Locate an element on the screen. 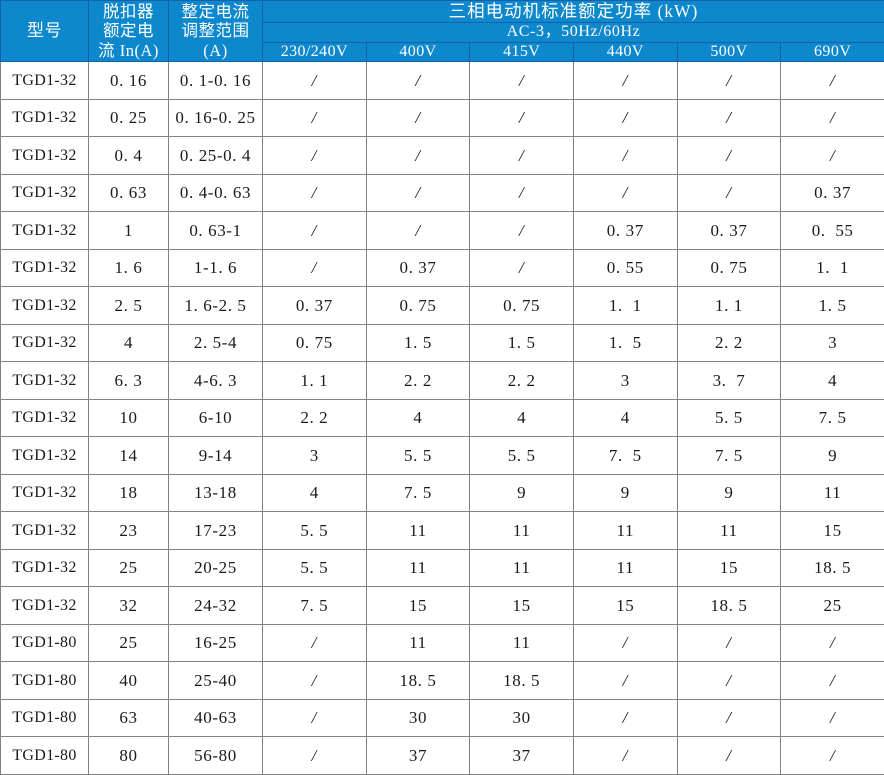 Image resolution: width=884 pixels, height=775 pixels. cell-power-400v: 18. 5 is located at coordinates (418, 680).